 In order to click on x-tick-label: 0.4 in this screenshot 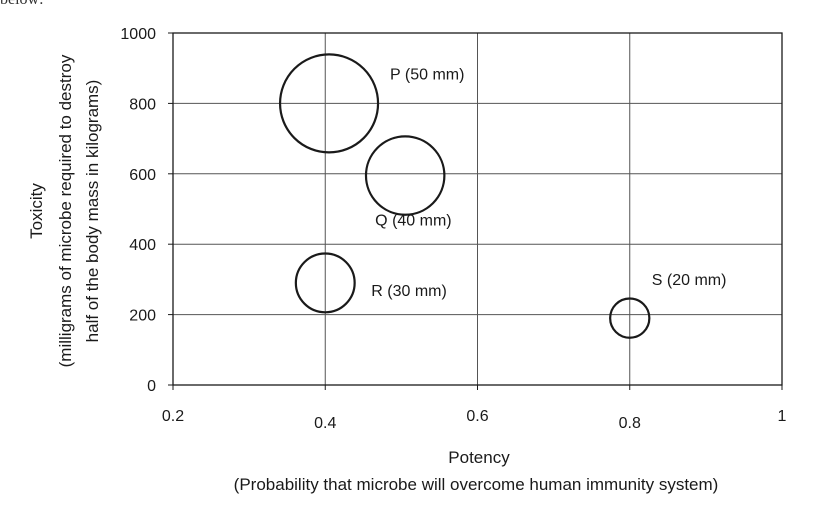, I will do `click(325, 423)`.